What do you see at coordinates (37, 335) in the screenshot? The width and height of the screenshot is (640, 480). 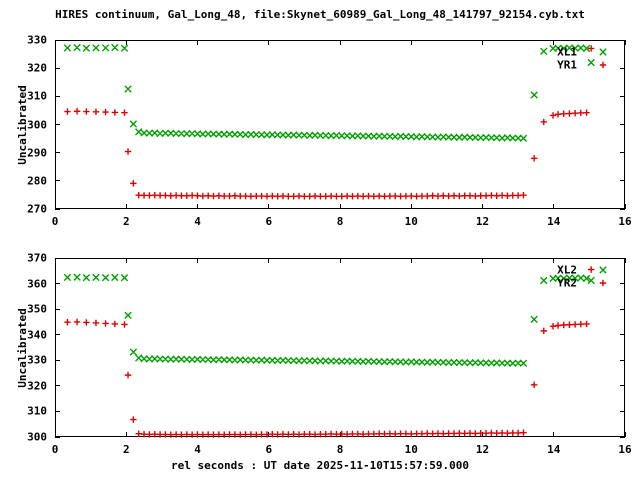 I see `bottom-y-tick-label: 340` at bounding box center [37, 335].